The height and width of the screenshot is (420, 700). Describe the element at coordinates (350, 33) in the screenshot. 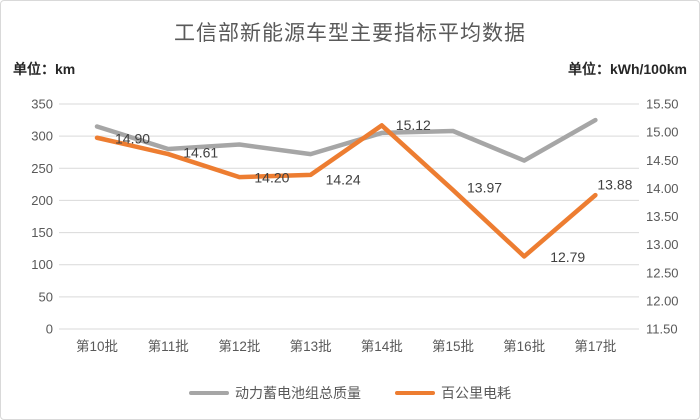

I see `chart-title: 工信部新能源车型主要指标平均数据` at that location.